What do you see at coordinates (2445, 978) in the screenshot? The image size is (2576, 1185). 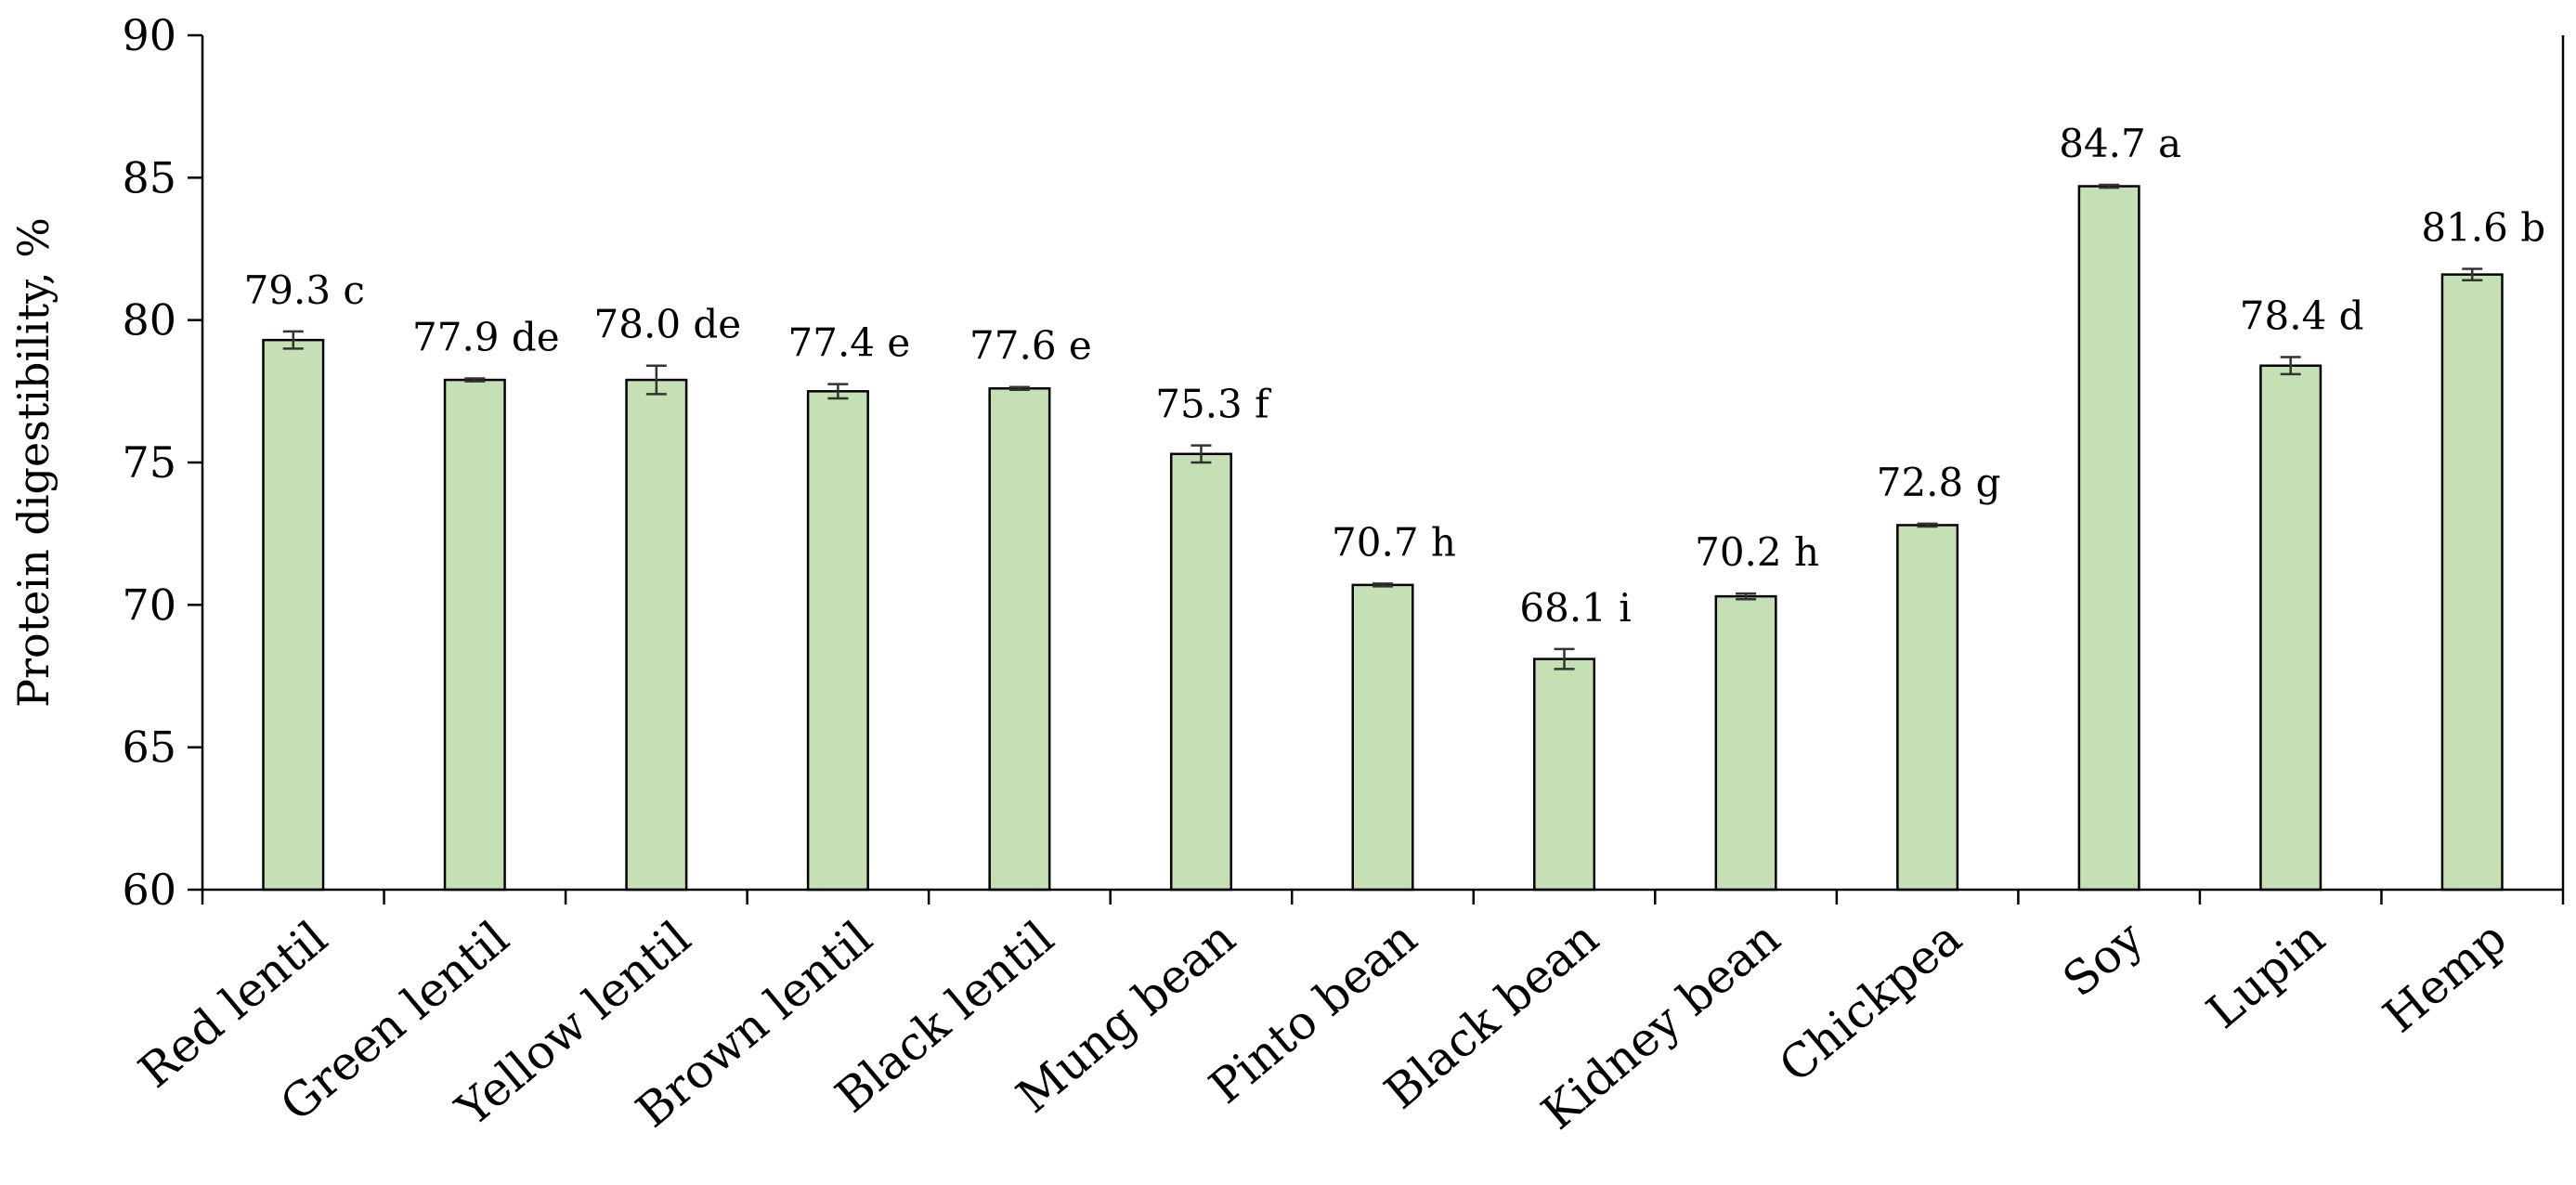 I see `x-category-label: Hemp` at bounding box center [2445, 978].